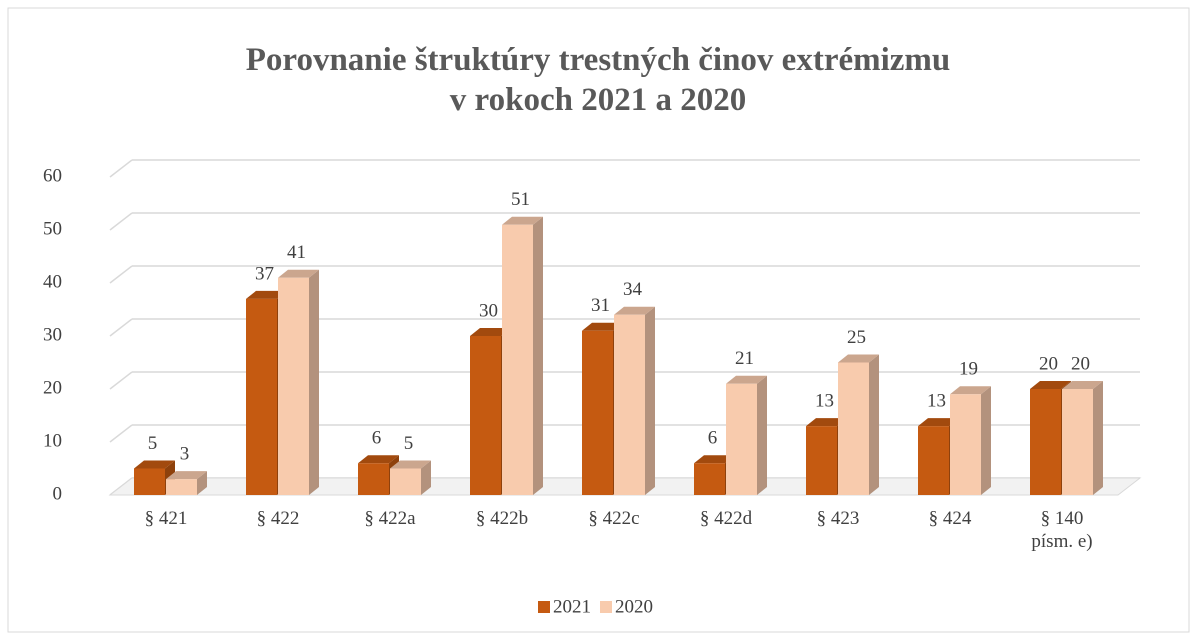 This screenshot has width=1197, height=640. I want to click on x-tick-label: § 422, so click(278, 518).